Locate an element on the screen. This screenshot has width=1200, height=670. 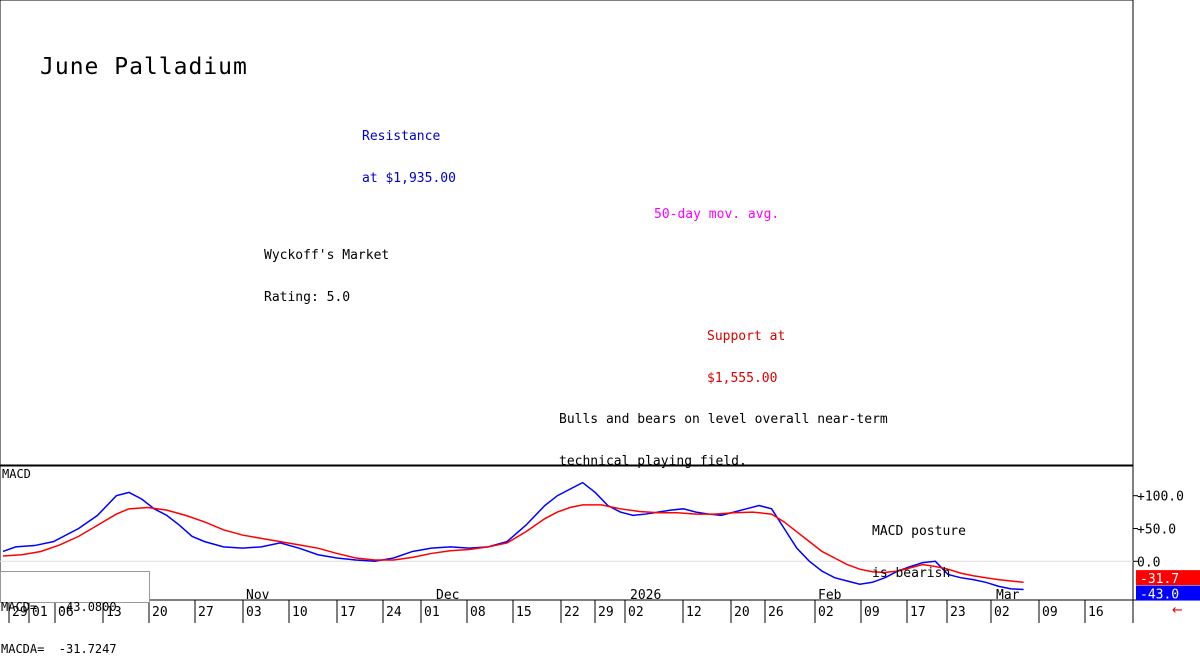
macd-annotation-line2: is bearish is located at coordinates (911, 573).